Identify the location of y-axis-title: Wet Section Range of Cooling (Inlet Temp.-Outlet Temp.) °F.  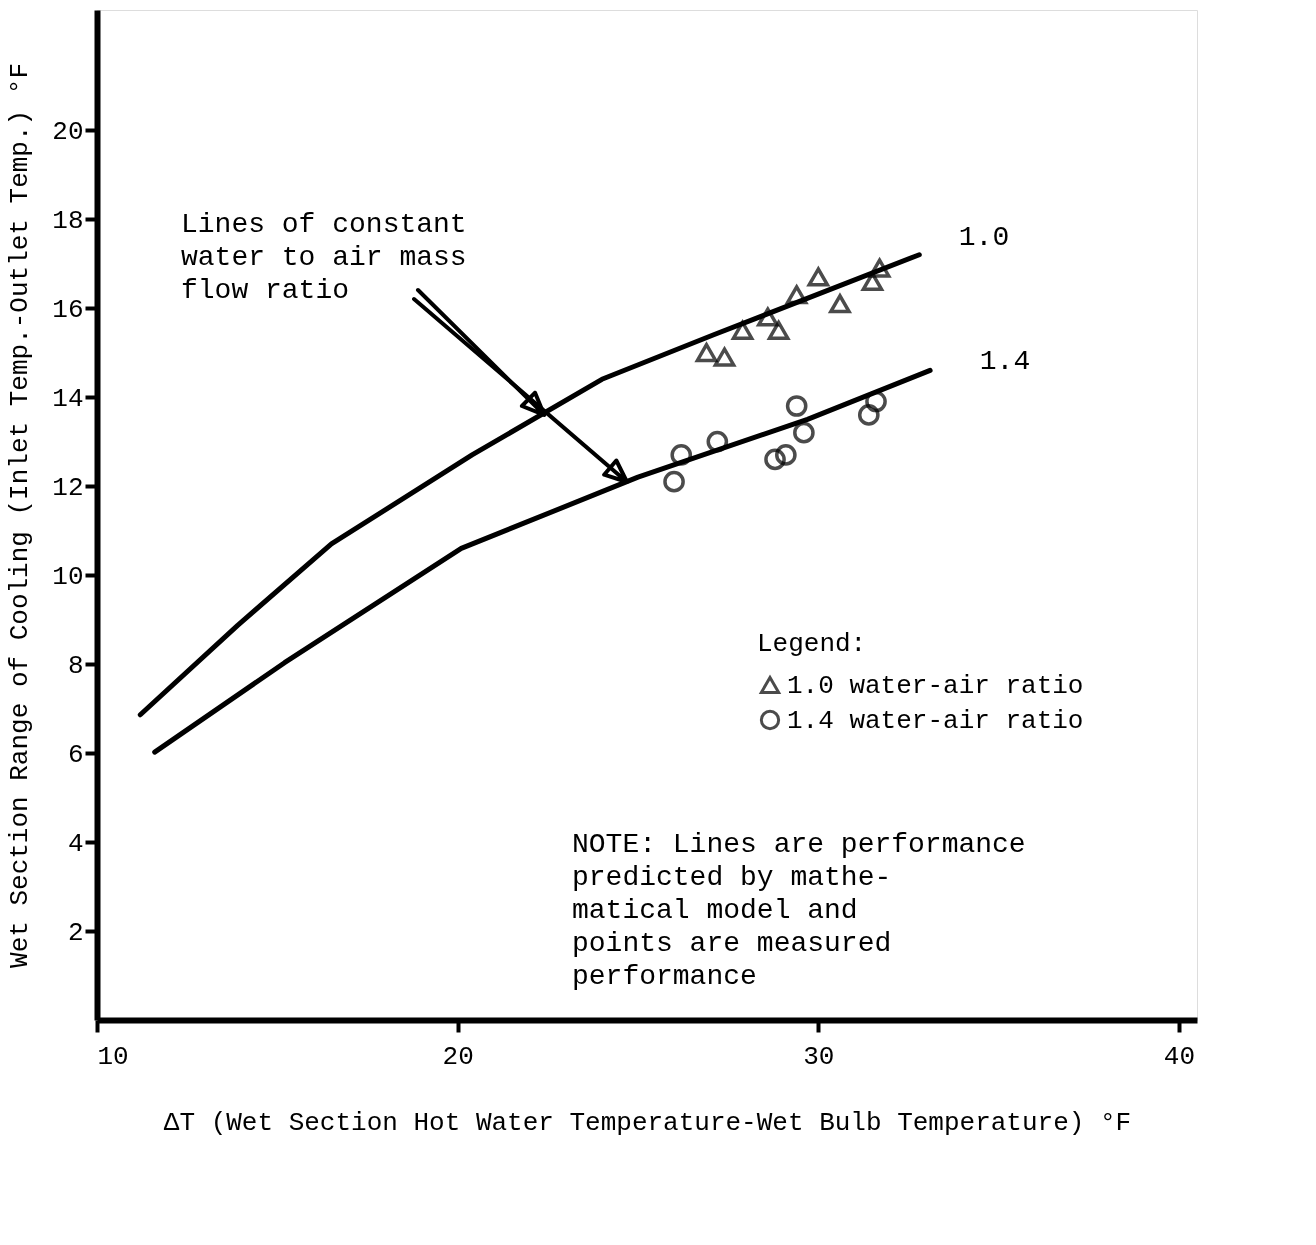
(20, 515).